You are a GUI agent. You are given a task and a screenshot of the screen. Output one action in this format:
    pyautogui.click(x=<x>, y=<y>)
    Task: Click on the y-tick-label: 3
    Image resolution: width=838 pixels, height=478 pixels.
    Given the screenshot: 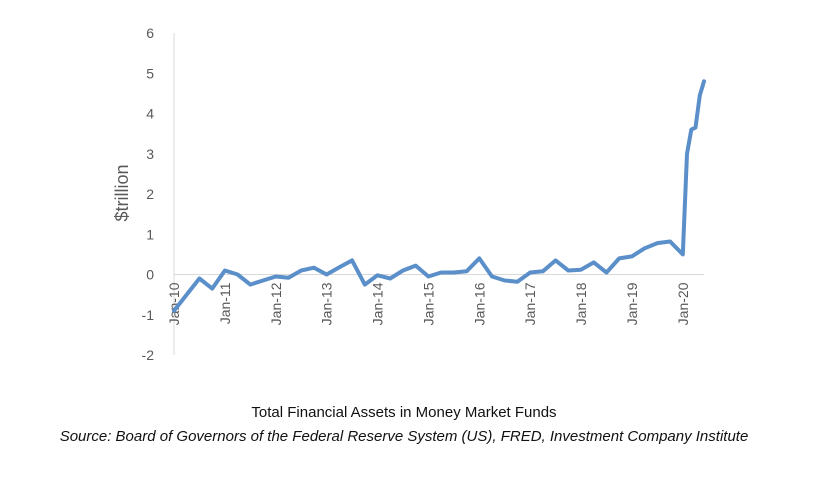 What is the action you would take?
    pyautogui.click(x=150, y=154)
    